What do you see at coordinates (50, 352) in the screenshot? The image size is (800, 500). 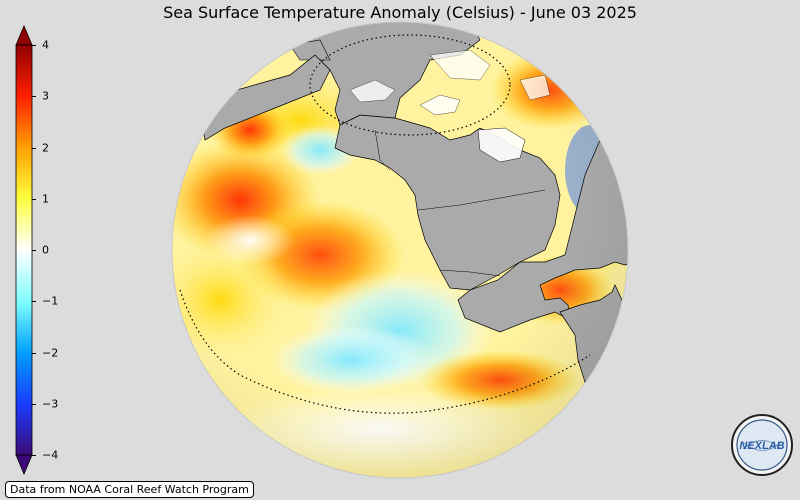 I see `colorbar-tick-label: −2` at bounding box center [50, 352].